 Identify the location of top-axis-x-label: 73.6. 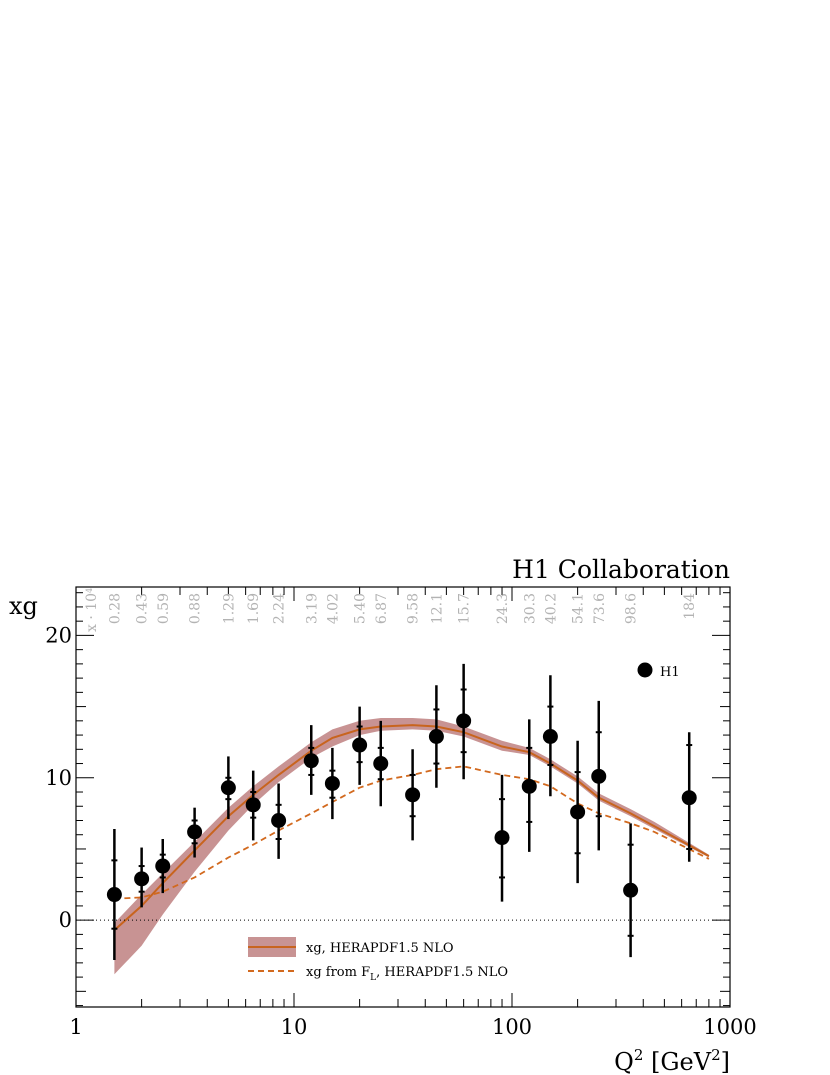
(600, 608).